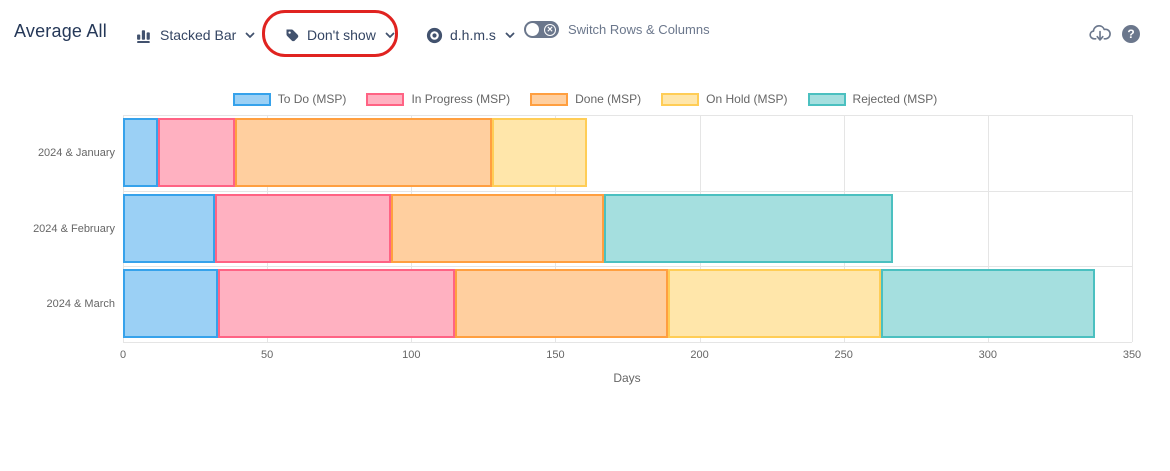 The width and height of the screenshot is (1170, 471). What do you see at coordinates (541, 29) in the screenshot?
I see `switch-rows-columns-toggle: ✕` at bounding box center [541, 29].